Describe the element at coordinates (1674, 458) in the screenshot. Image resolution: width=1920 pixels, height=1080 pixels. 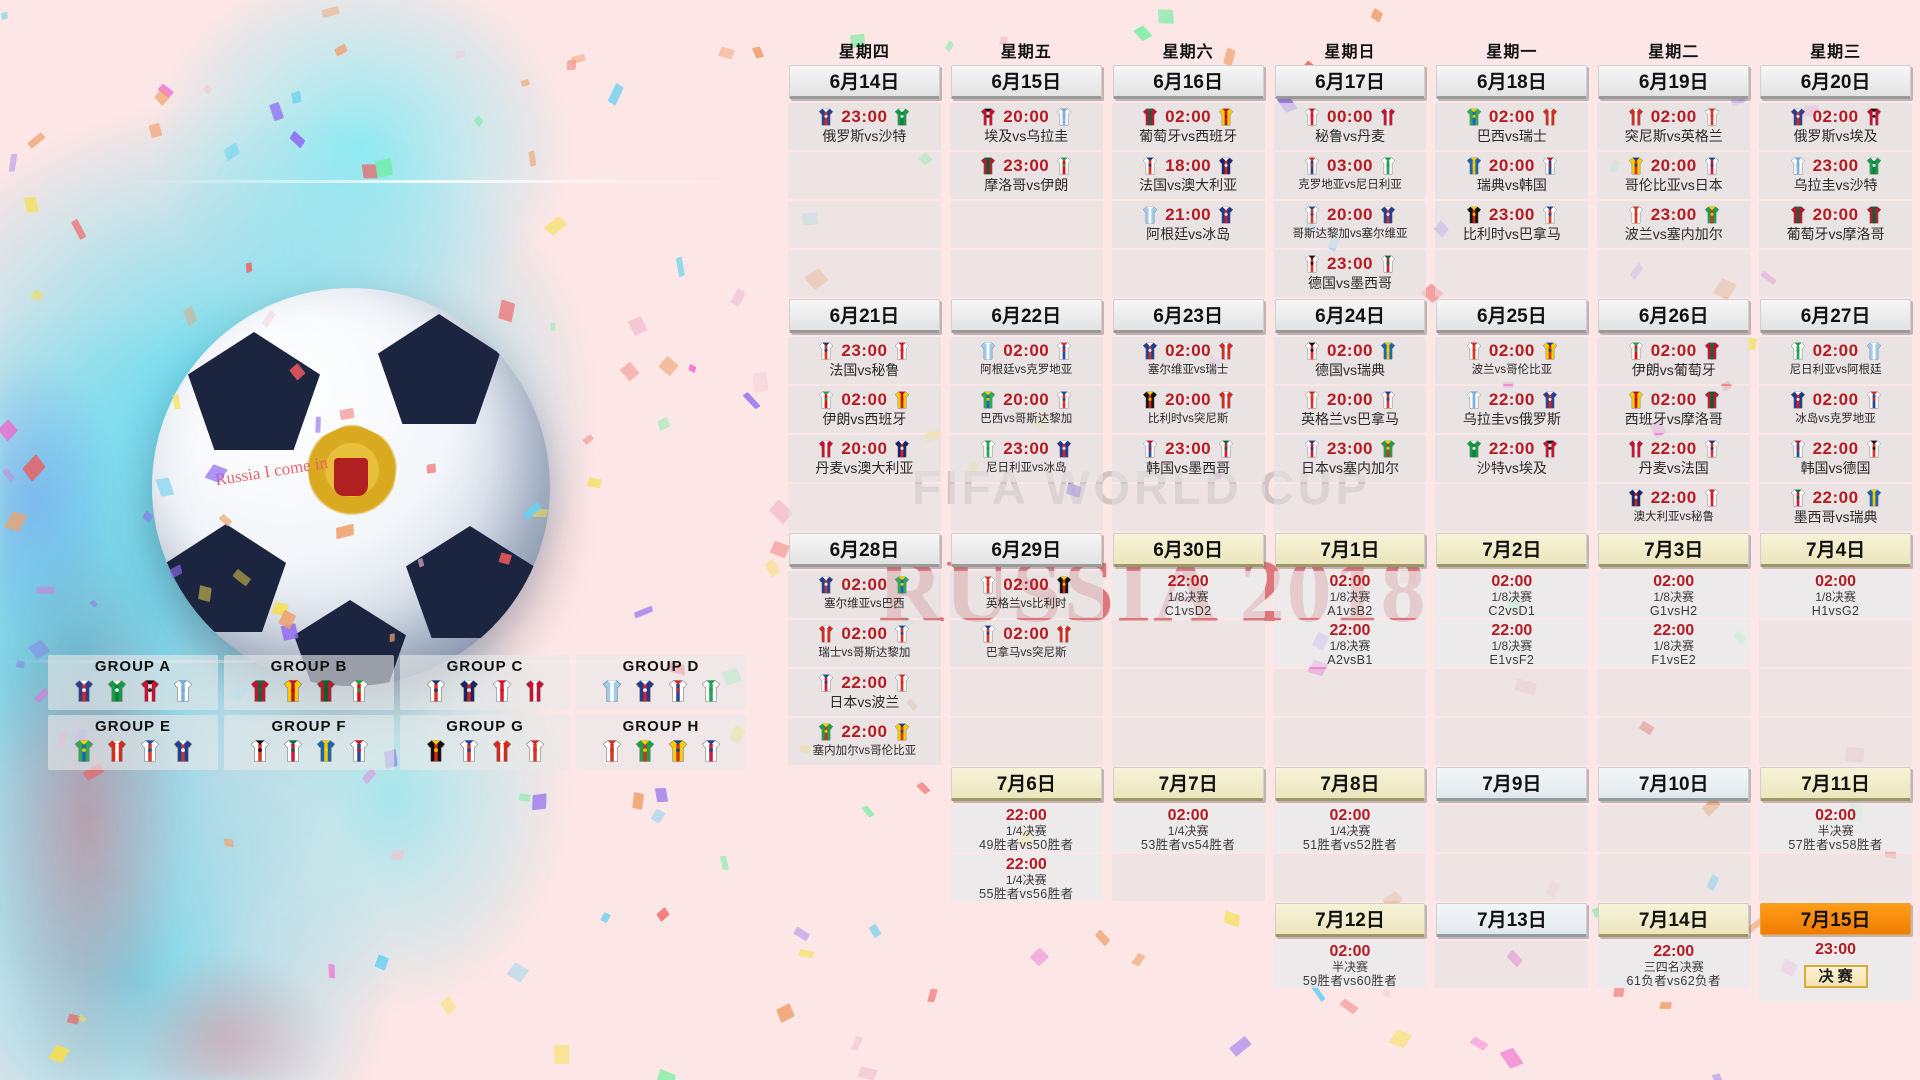
I see `match-cell: 22:00 丹麦vs法国` at that location.